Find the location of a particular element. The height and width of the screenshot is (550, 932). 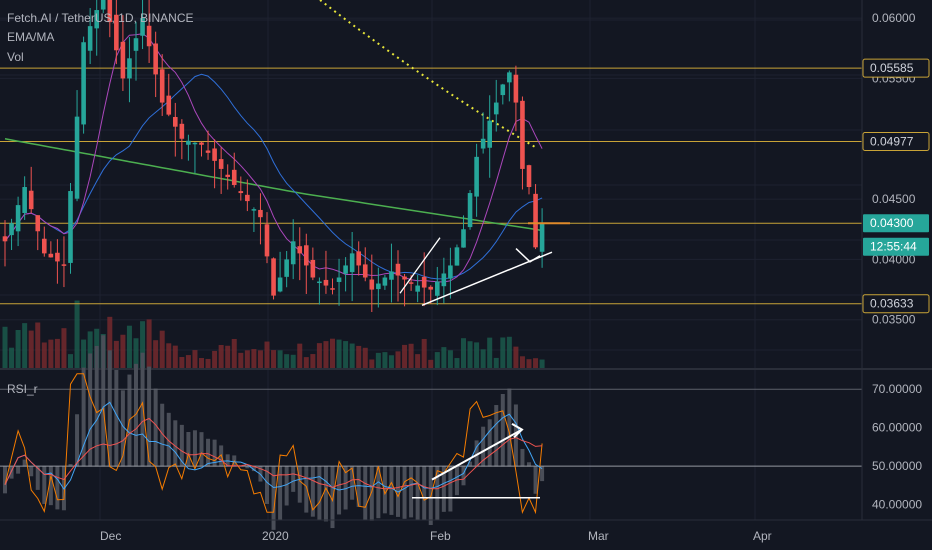

price-tick-label: 0.03500 is located at coordinates (894, 320).